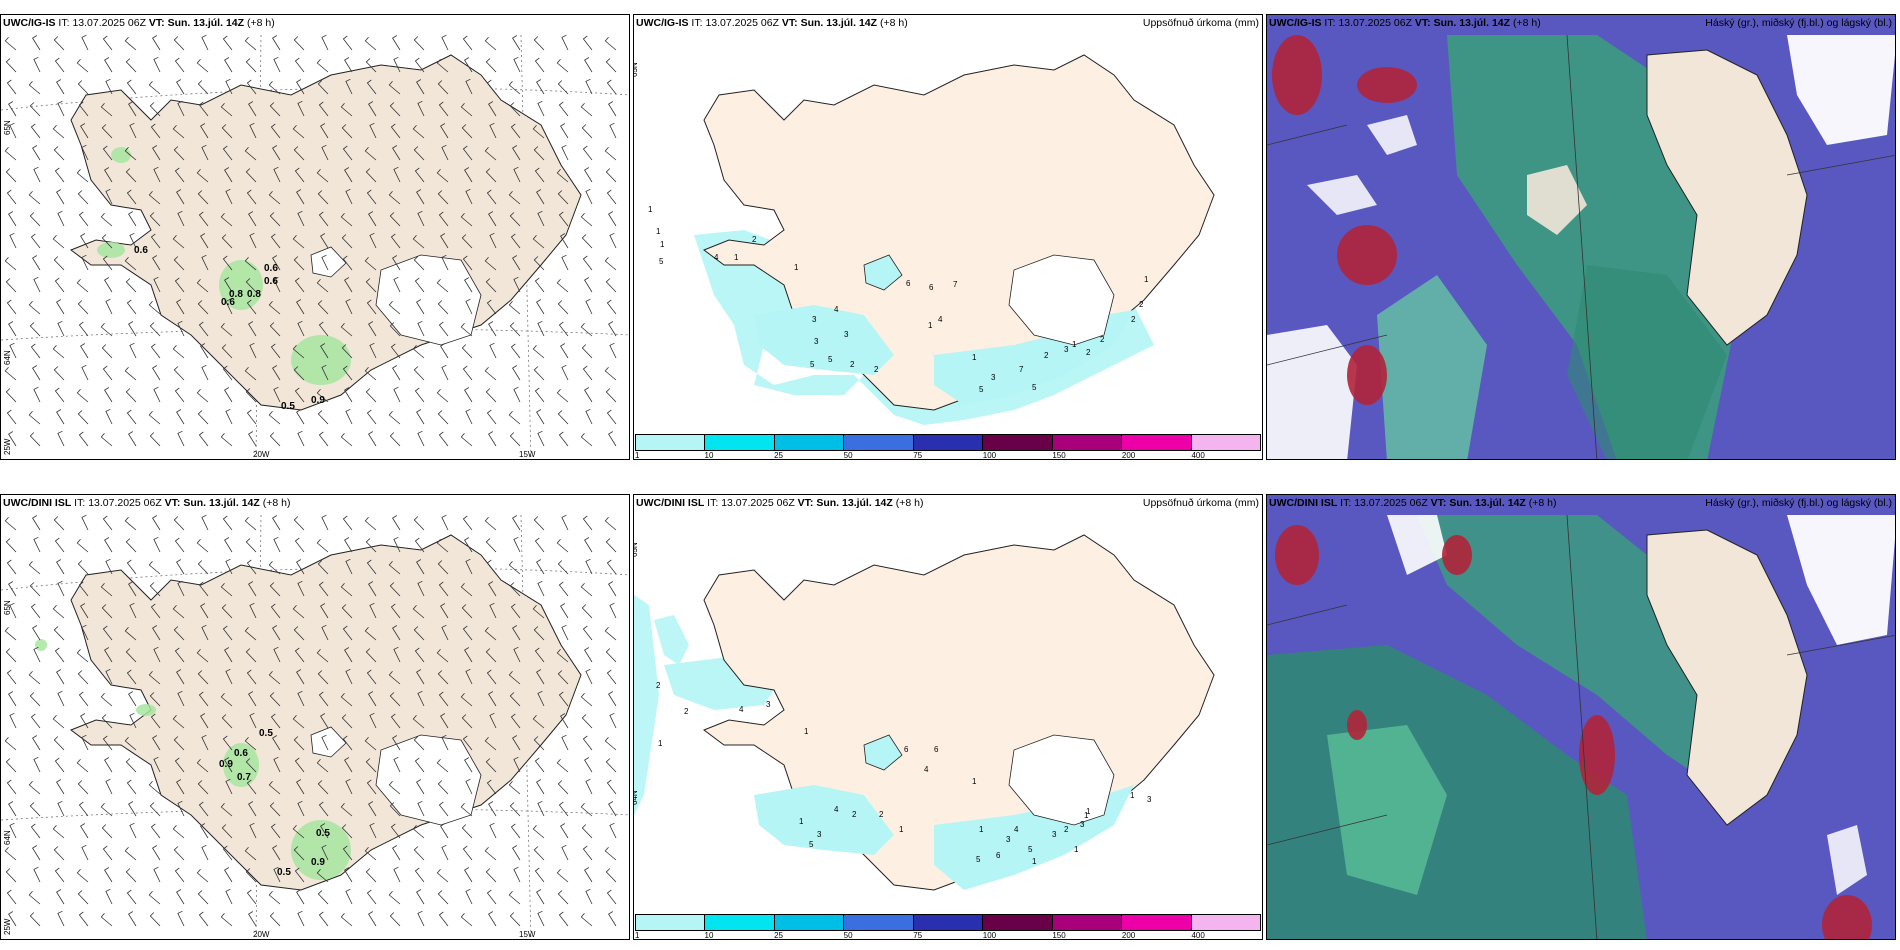 Image resolution: width=1900 pixels, height=950 pixels. I want to click on precip-value-label: 3, so click(816, 341).